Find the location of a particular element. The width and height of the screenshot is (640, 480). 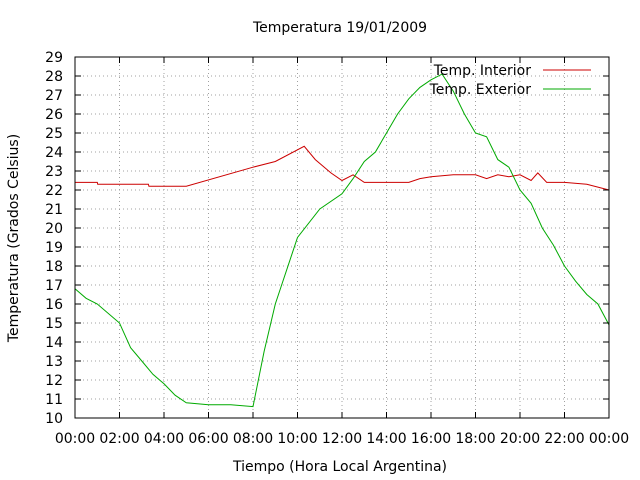

y-tick-label: 10 is located at coordinates (54, 419).